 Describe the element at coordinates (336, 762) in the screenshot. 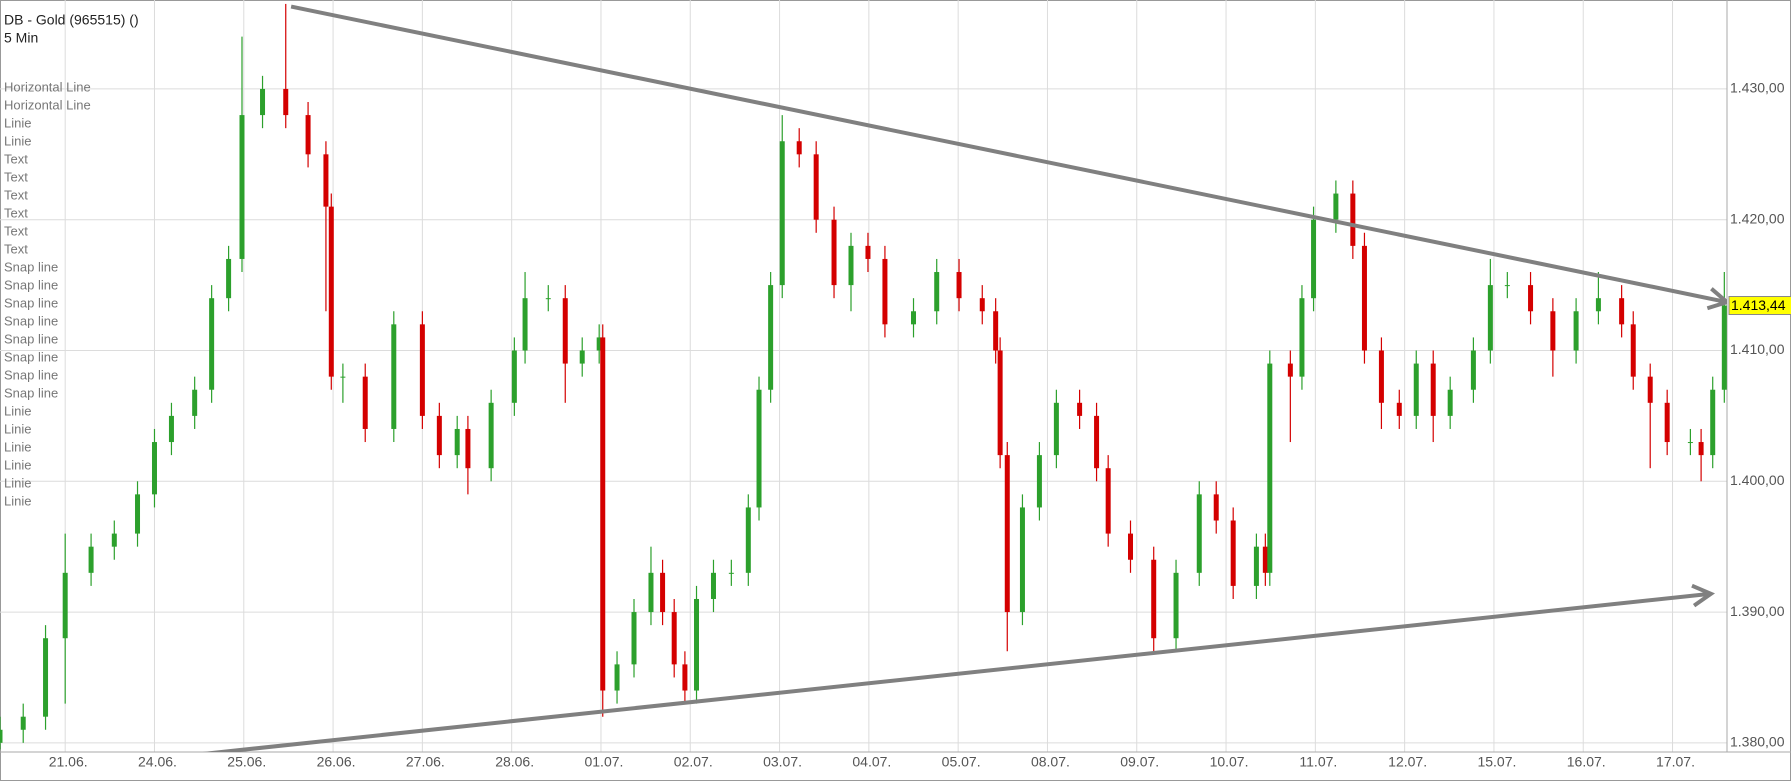

I see `x-tick-label: 26.06.` at that location.